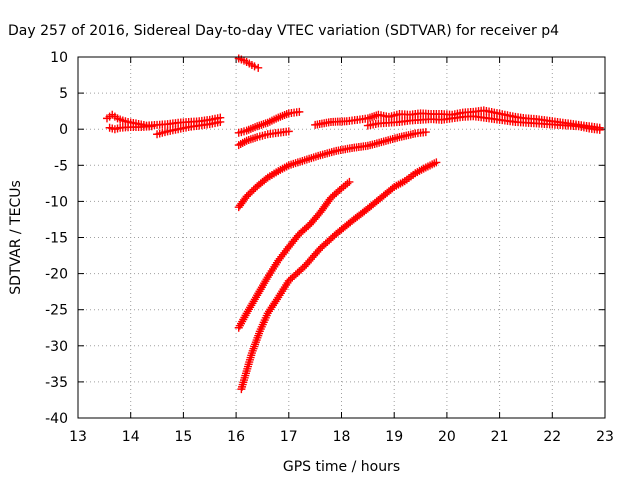 This screenshot has height=480, width=640. Describe the element at coordinates (500, 437) in the screenshot. I see `x-tick-label: 21` at that location.